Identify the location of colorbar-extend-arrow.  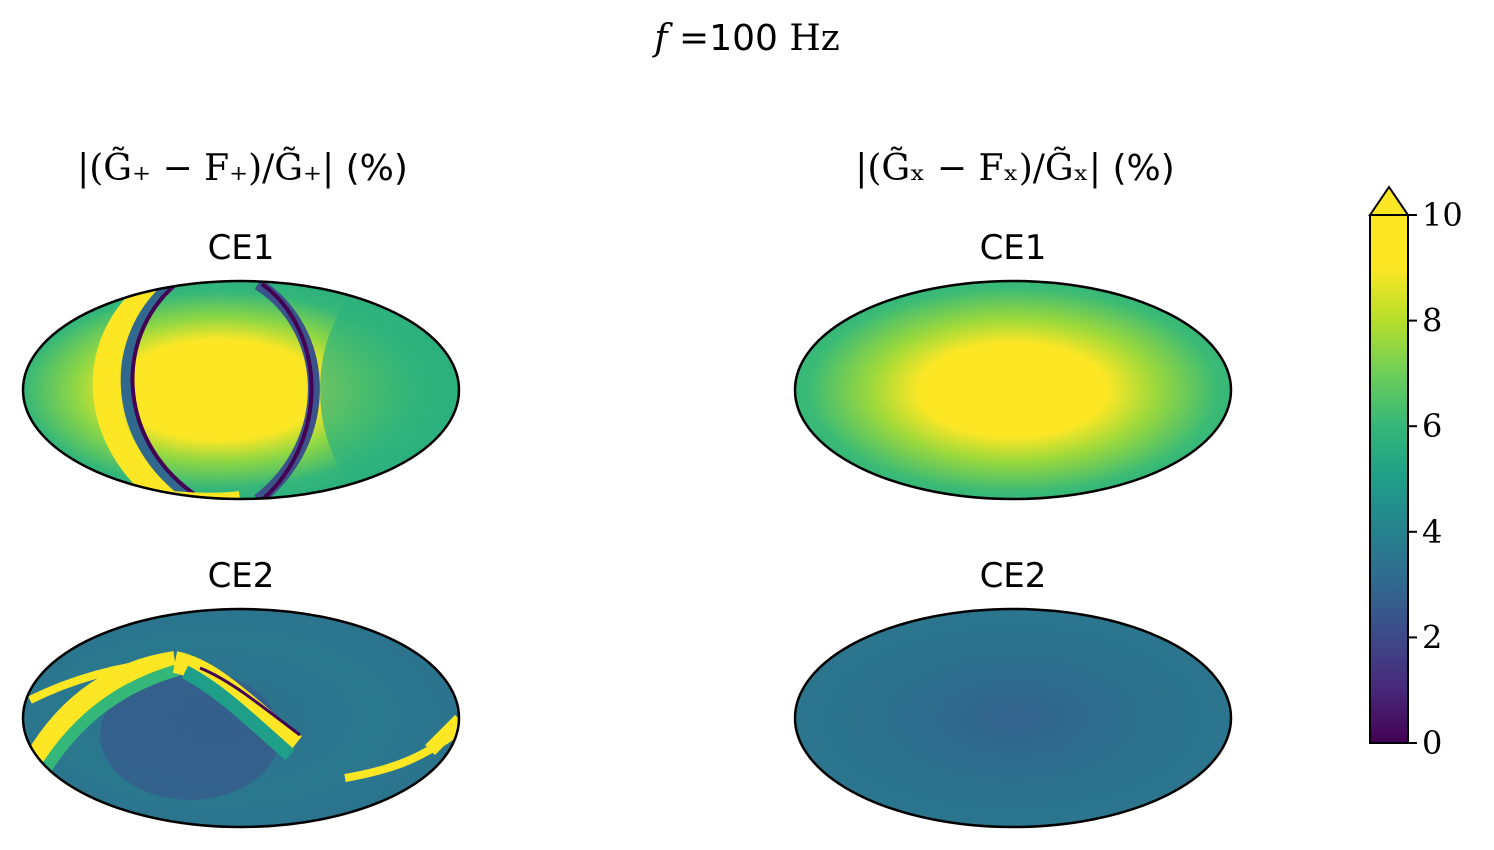
(1389, 200).